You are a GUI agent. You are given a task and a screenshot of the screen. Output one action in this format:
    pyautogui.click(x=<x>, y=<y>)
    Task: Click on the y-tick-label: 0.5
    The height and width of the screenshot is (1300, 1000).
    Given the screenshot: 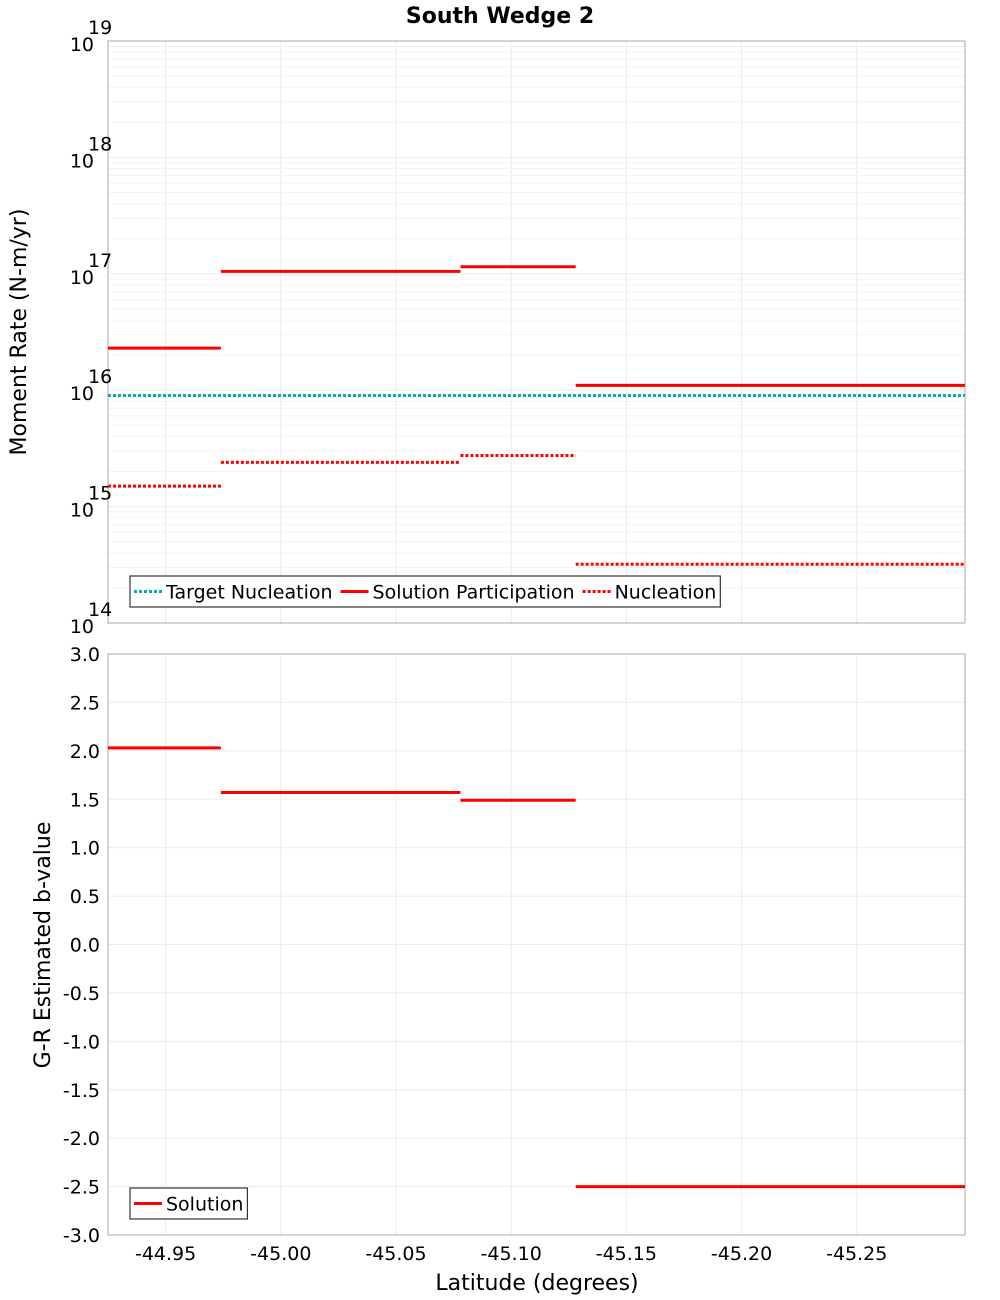 What is the action you would take?
    pyautogui.click(x=85, y=897)
    